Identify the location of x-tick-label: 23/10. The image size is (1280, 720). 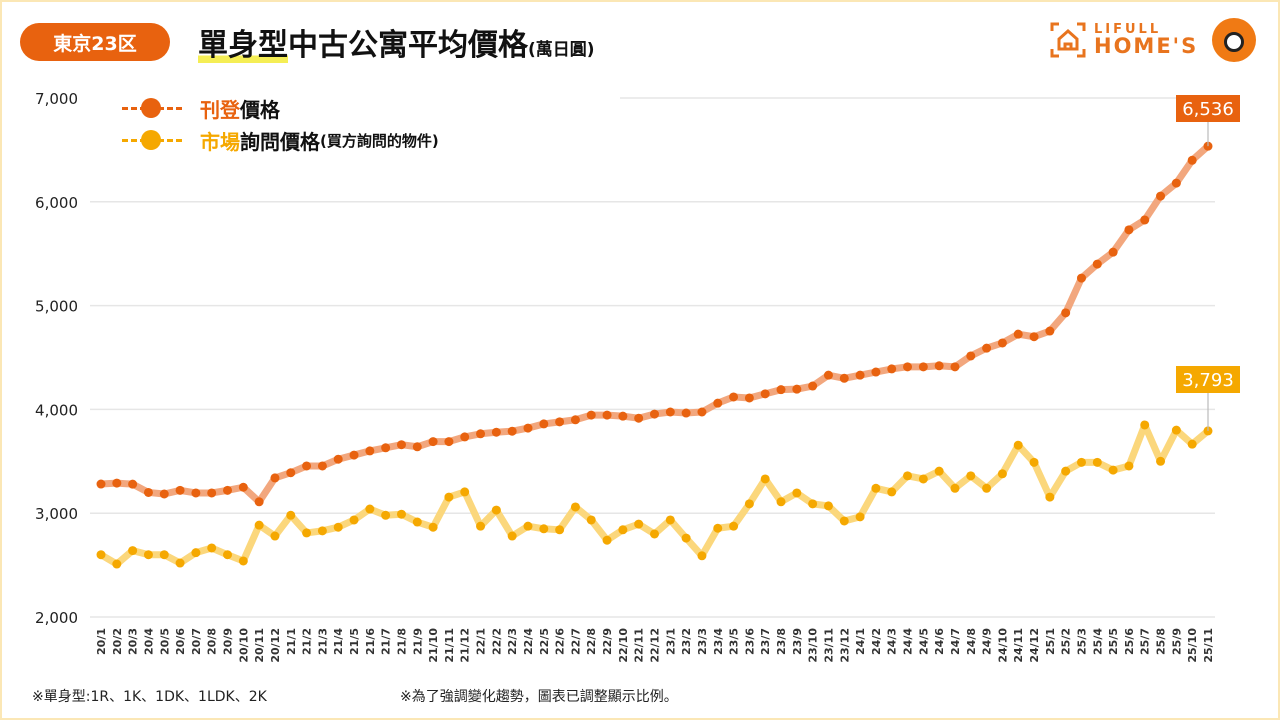
(813, 645).